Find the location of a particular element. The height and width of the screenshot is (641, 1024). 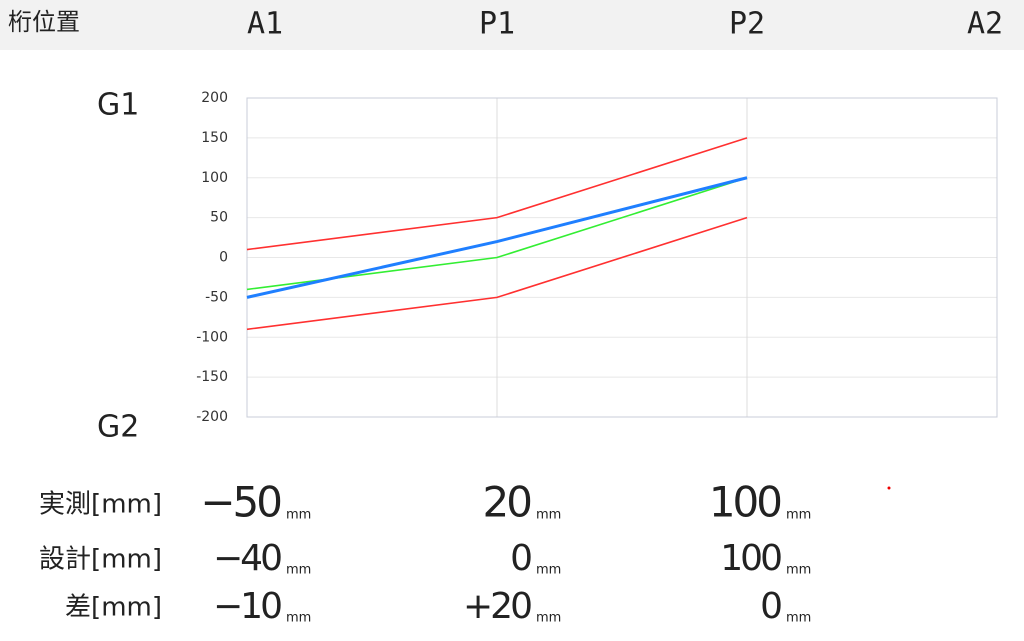

y-tick-label: 200 is located at coordinates (214, 98).